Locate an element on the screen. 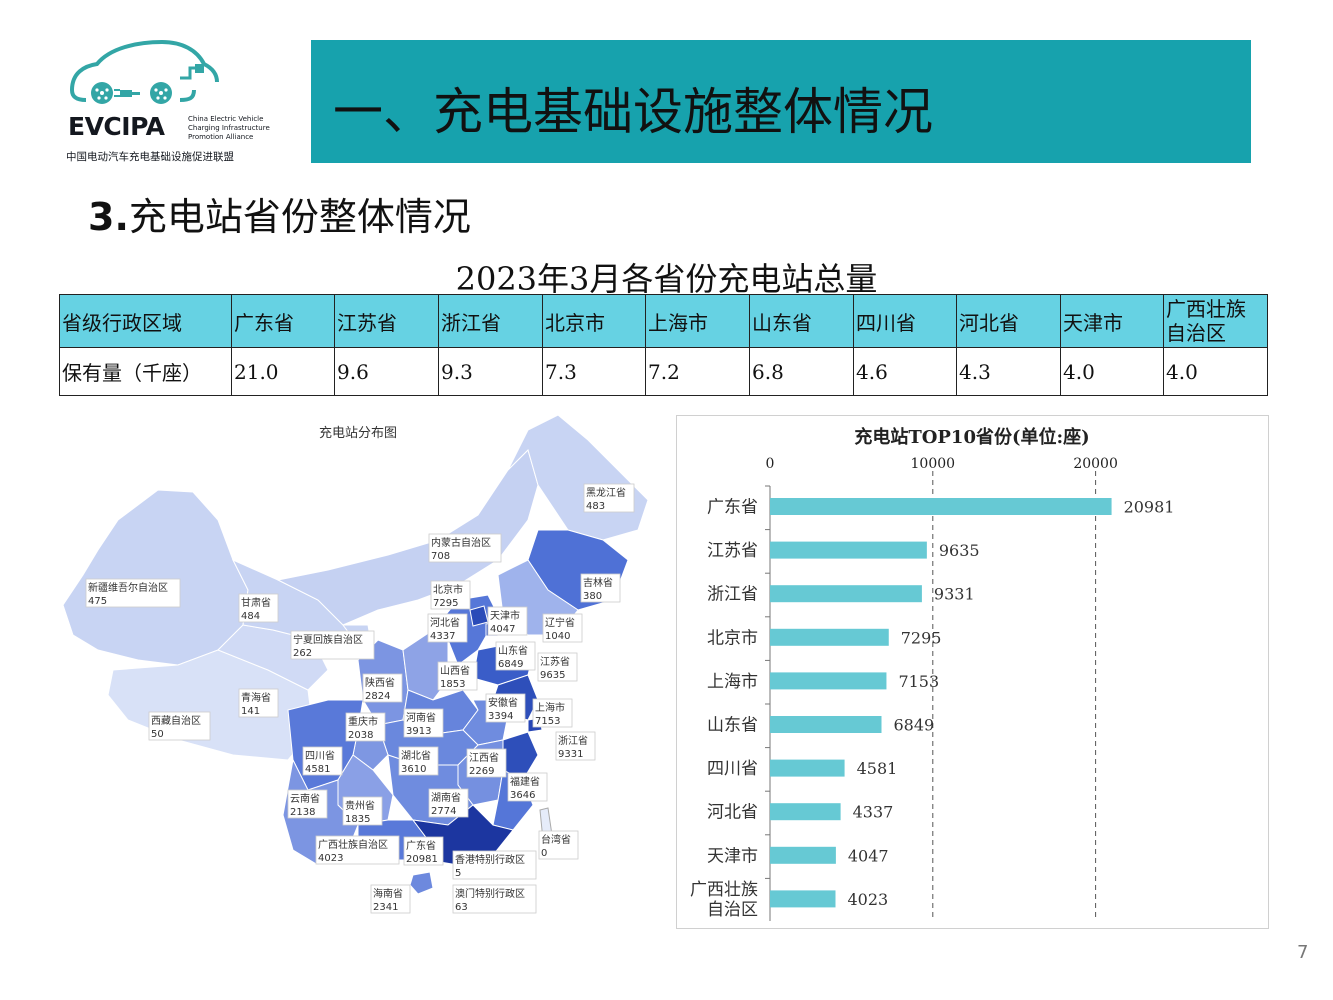  map-province-label: 广东省 20981 is located at coordinates (423, 851).